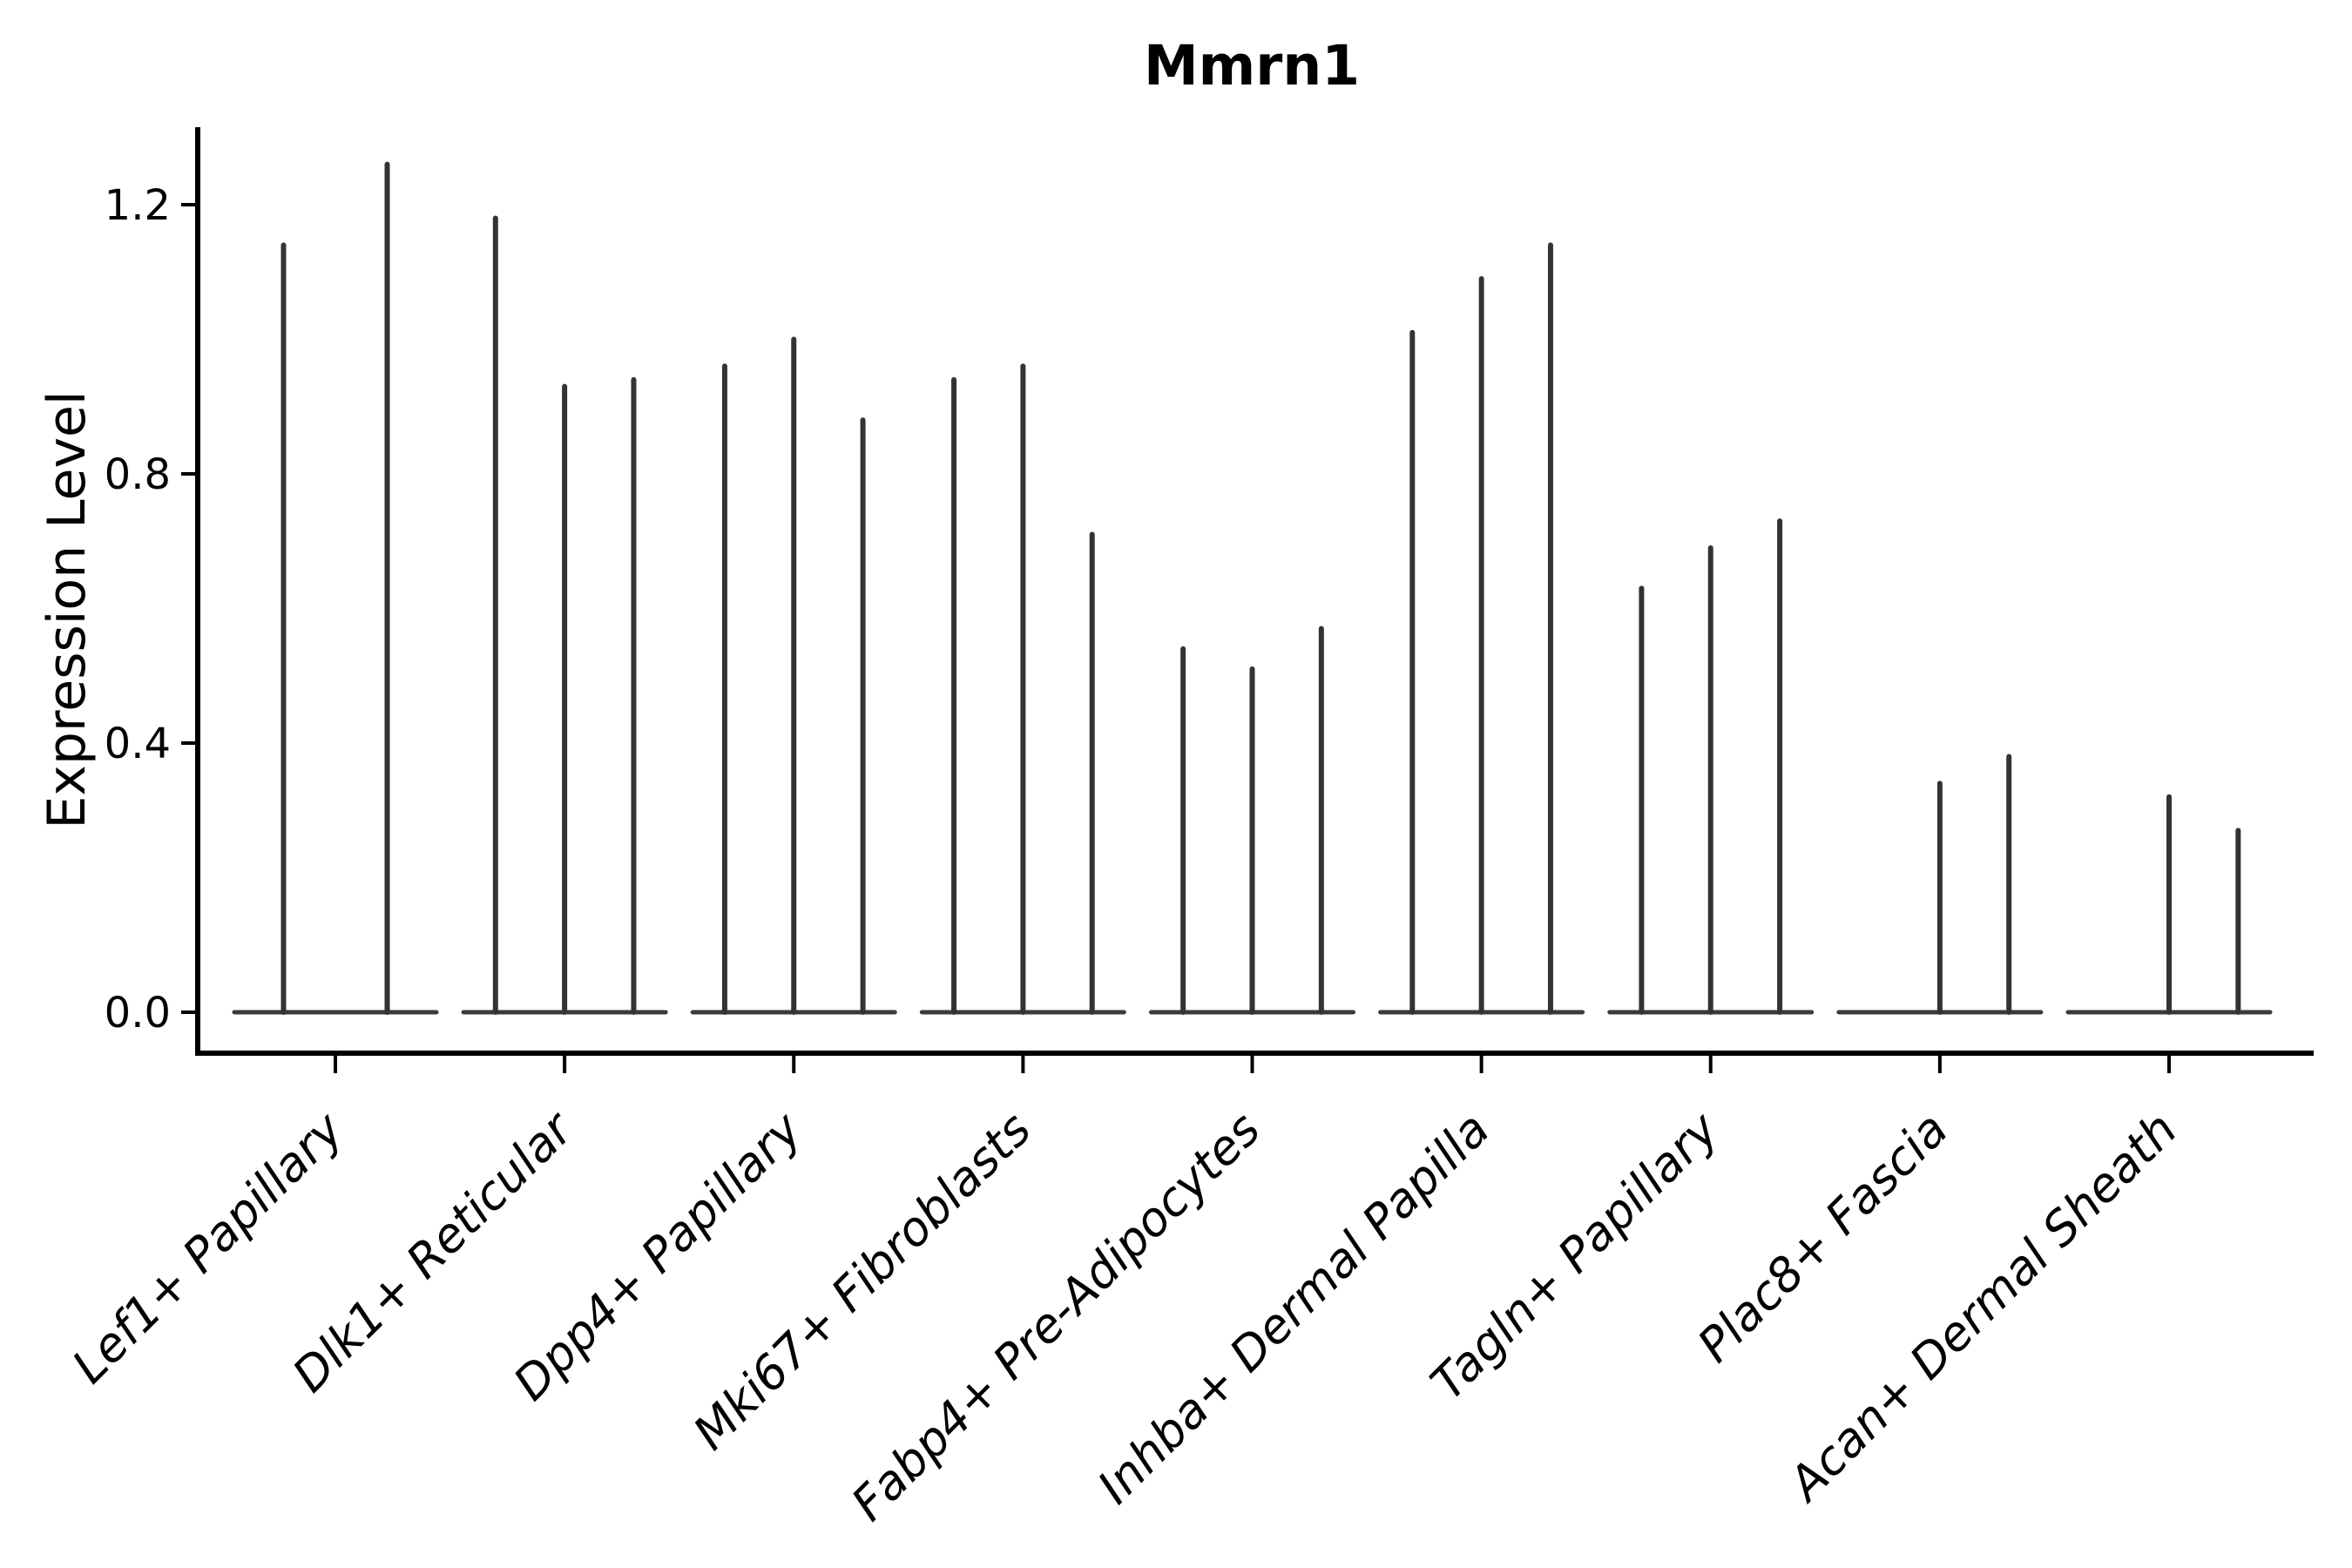 This screenshot has width=2352, height=1568. I want to click on y-tick-label: 0.0, so click(138, 1013).